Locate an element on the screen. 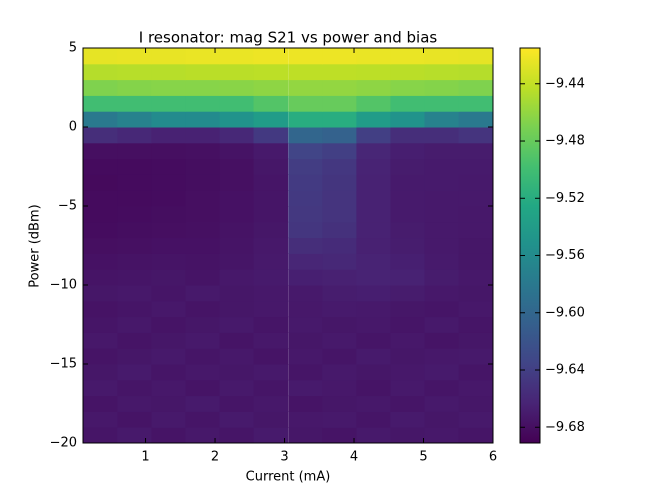 The image size is (663, 494). x-tick-label: 5 is located at coordinates (423, 457).